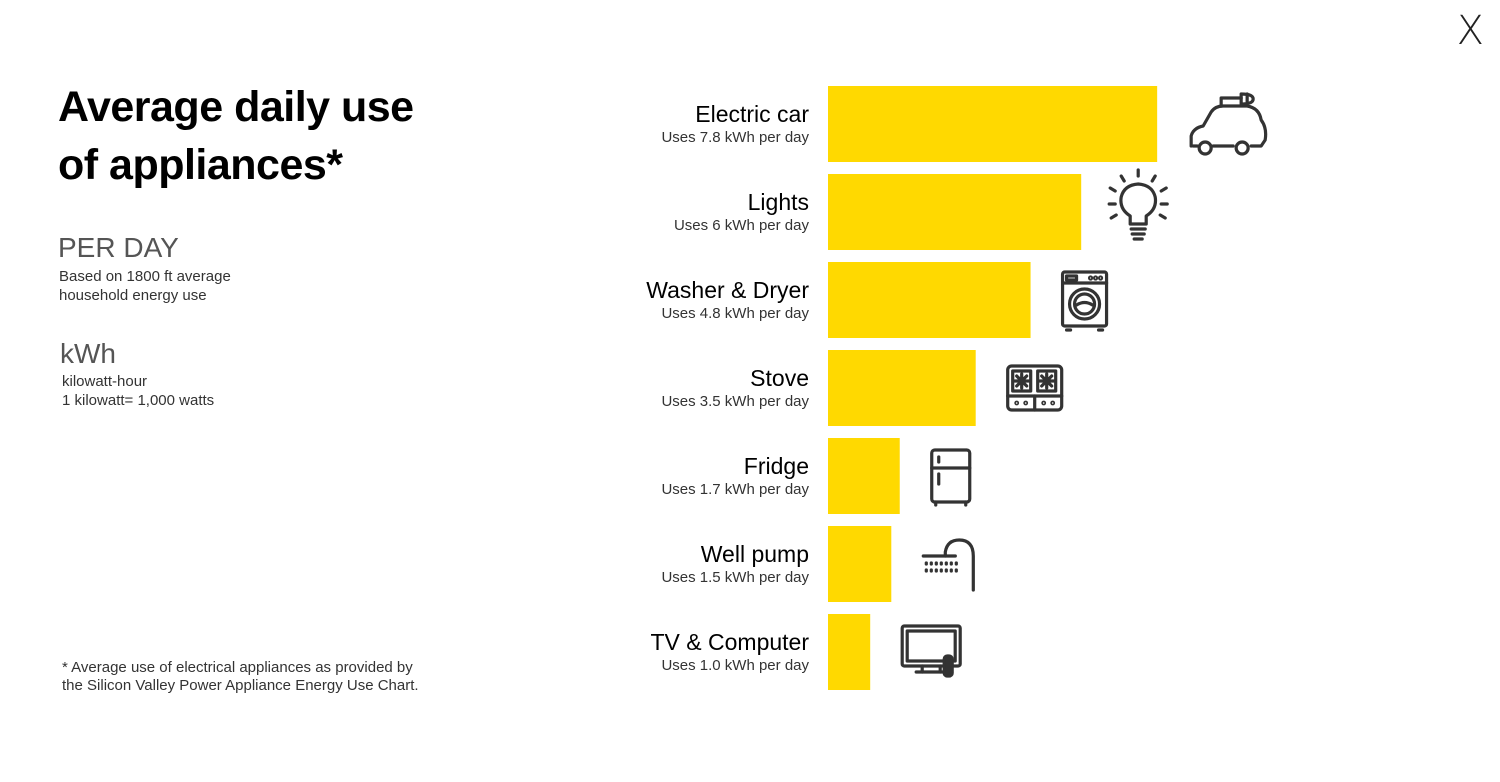  I want to click on bar-lights, so click(955, 212).